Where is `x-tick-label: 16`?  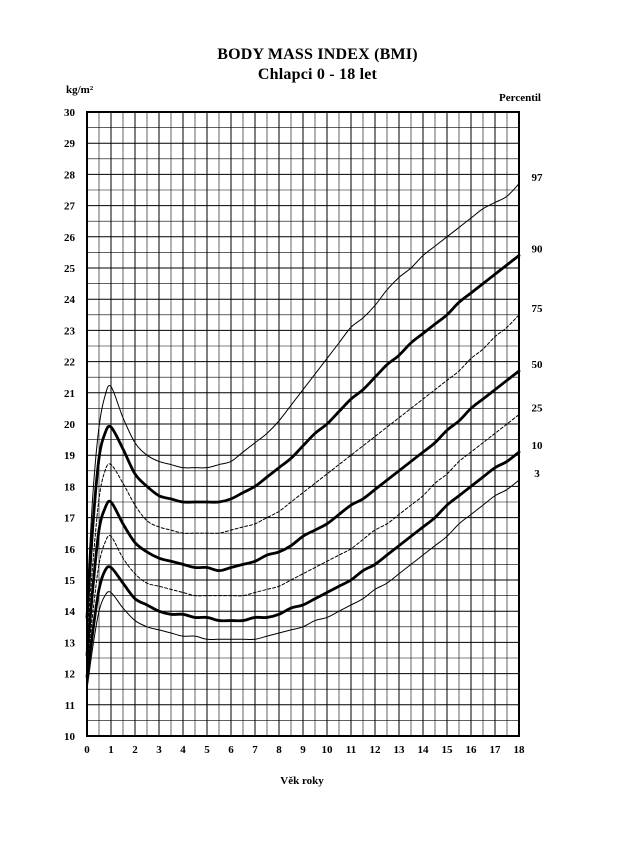
x-tick-label: 16 is located at coordinates (472, 750).